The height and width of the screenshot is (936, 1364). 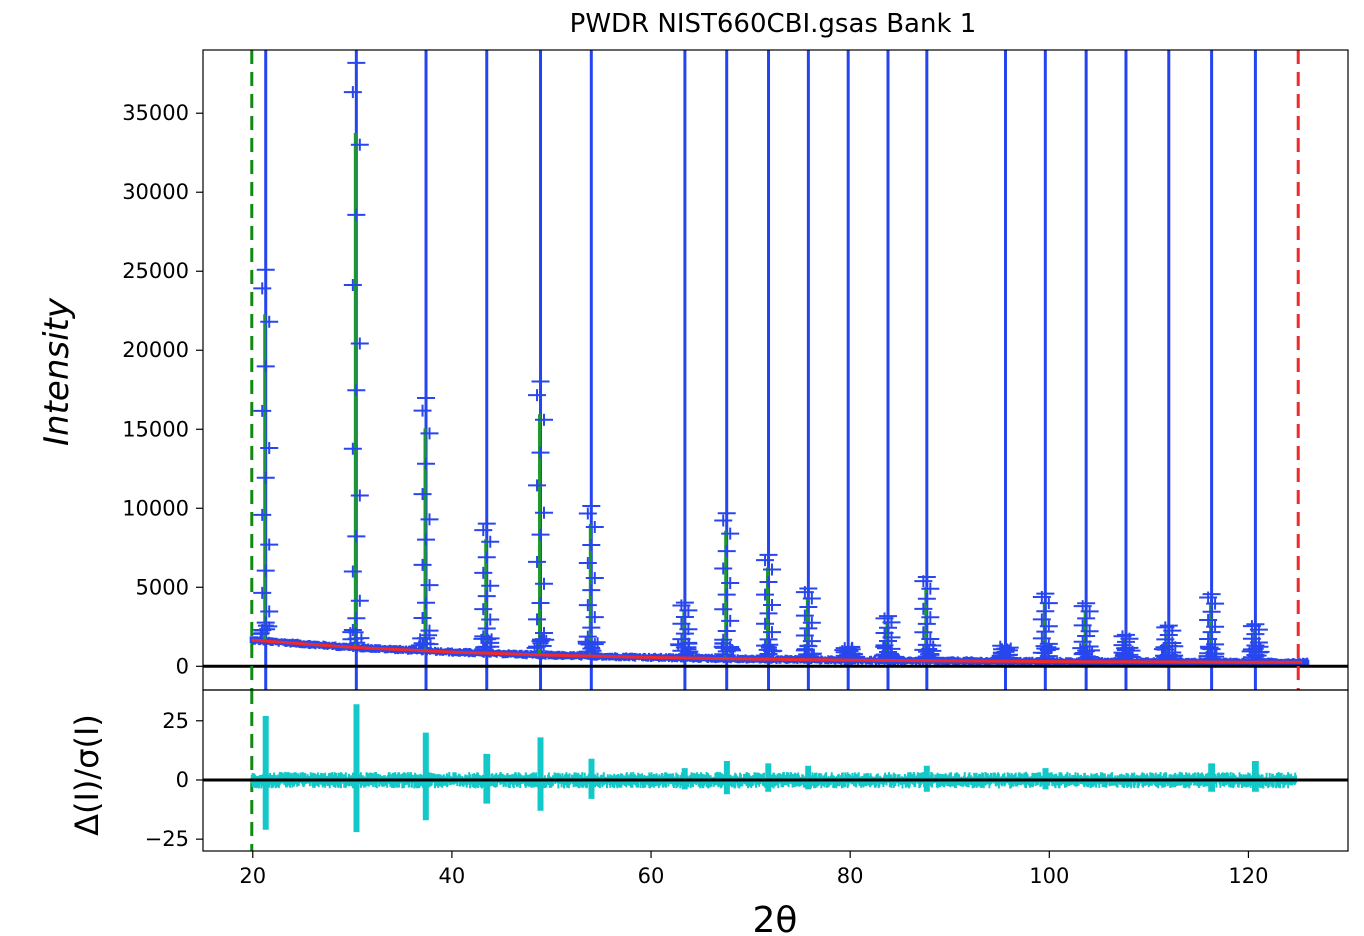 What do you see at coordinates (1248, 876) in the screenshot?
I see `x-tick-label: 120` at bounding box center [1248, 876].